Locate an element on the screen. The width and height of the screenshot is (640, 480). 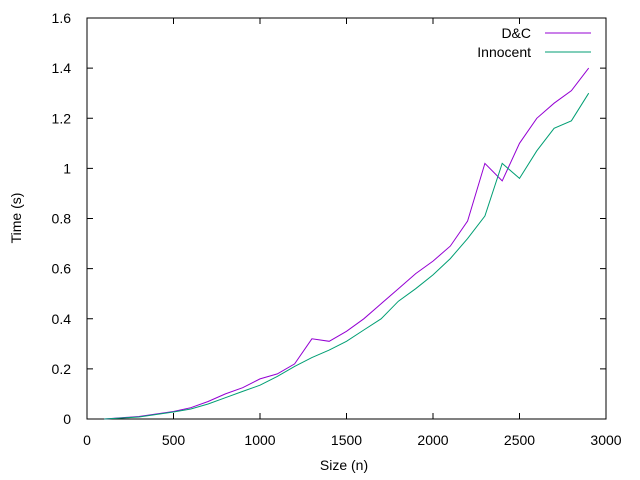
y-tick-label: 1.6 is located at coordinates (62, 18).